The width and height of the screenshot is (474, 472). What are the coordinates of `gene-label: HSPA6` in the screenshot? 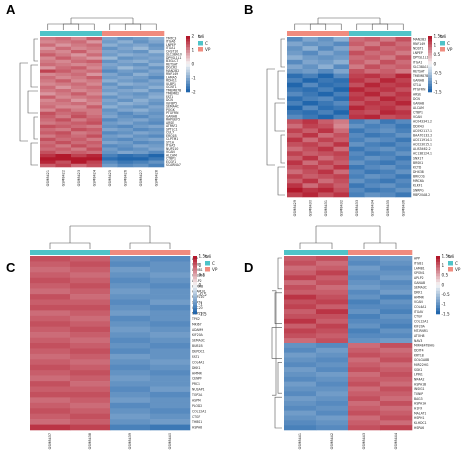 It's located at (419, 428).